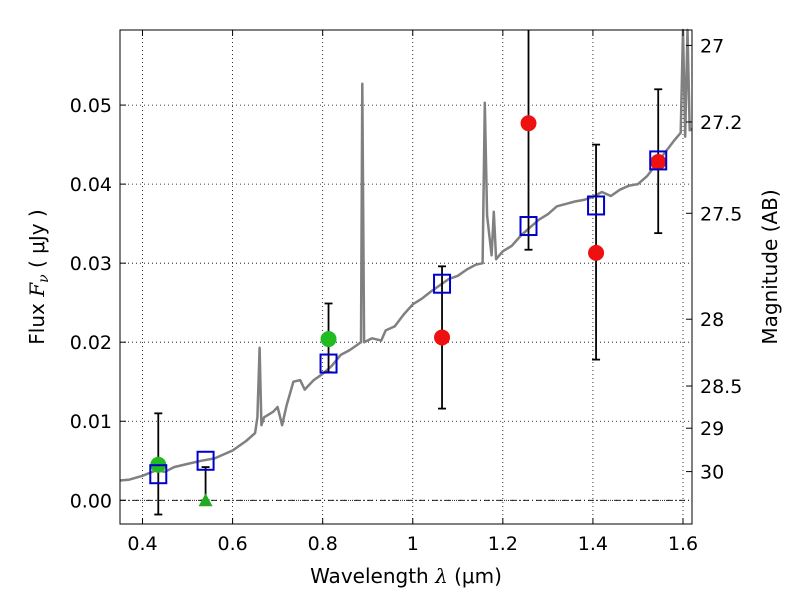  What do you see at coordinates (91, 264) in the screenshot?
I see `y-tick-label: 0.03` at bounding box center [91, 264].